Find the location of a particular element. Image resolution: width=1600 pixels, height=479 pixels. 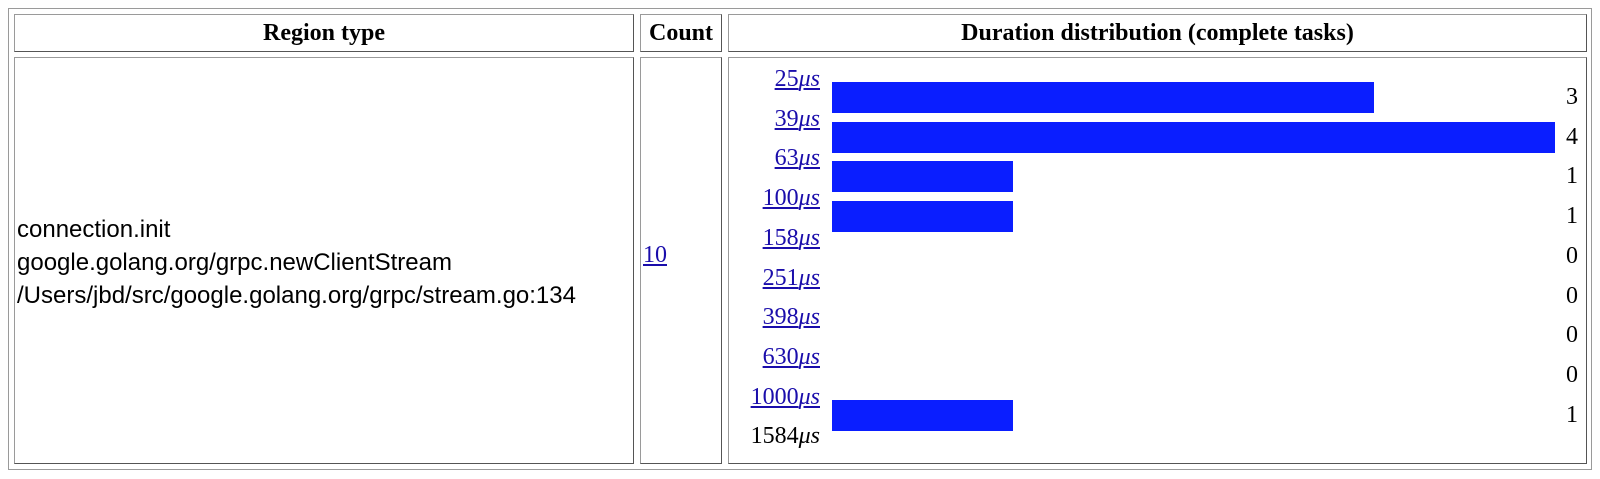

header-region-type-label: Region type is located at coordinates (324, 32).